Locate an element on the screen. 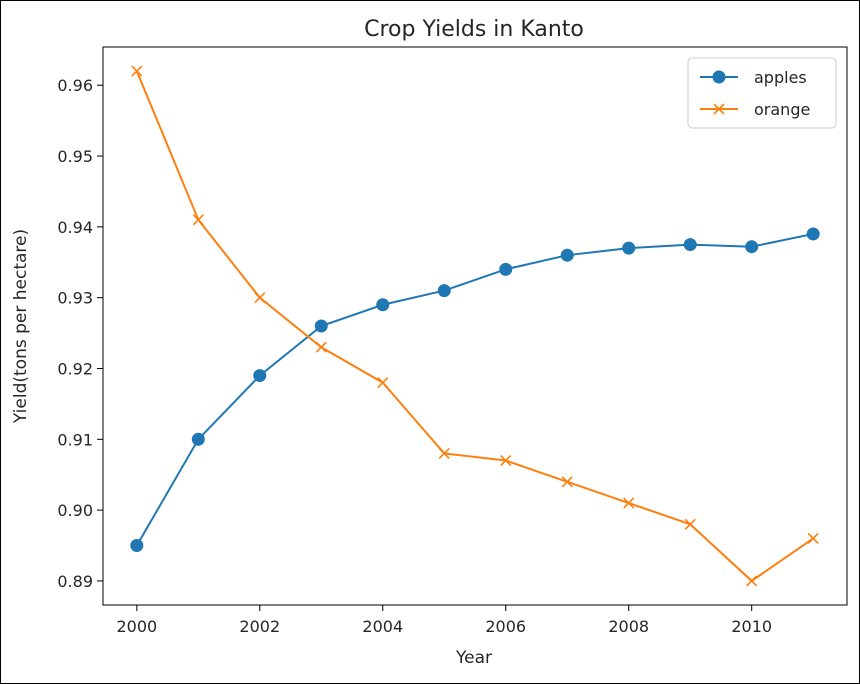  y-tick-label: 0.94 is located at coordinates (75, 227).